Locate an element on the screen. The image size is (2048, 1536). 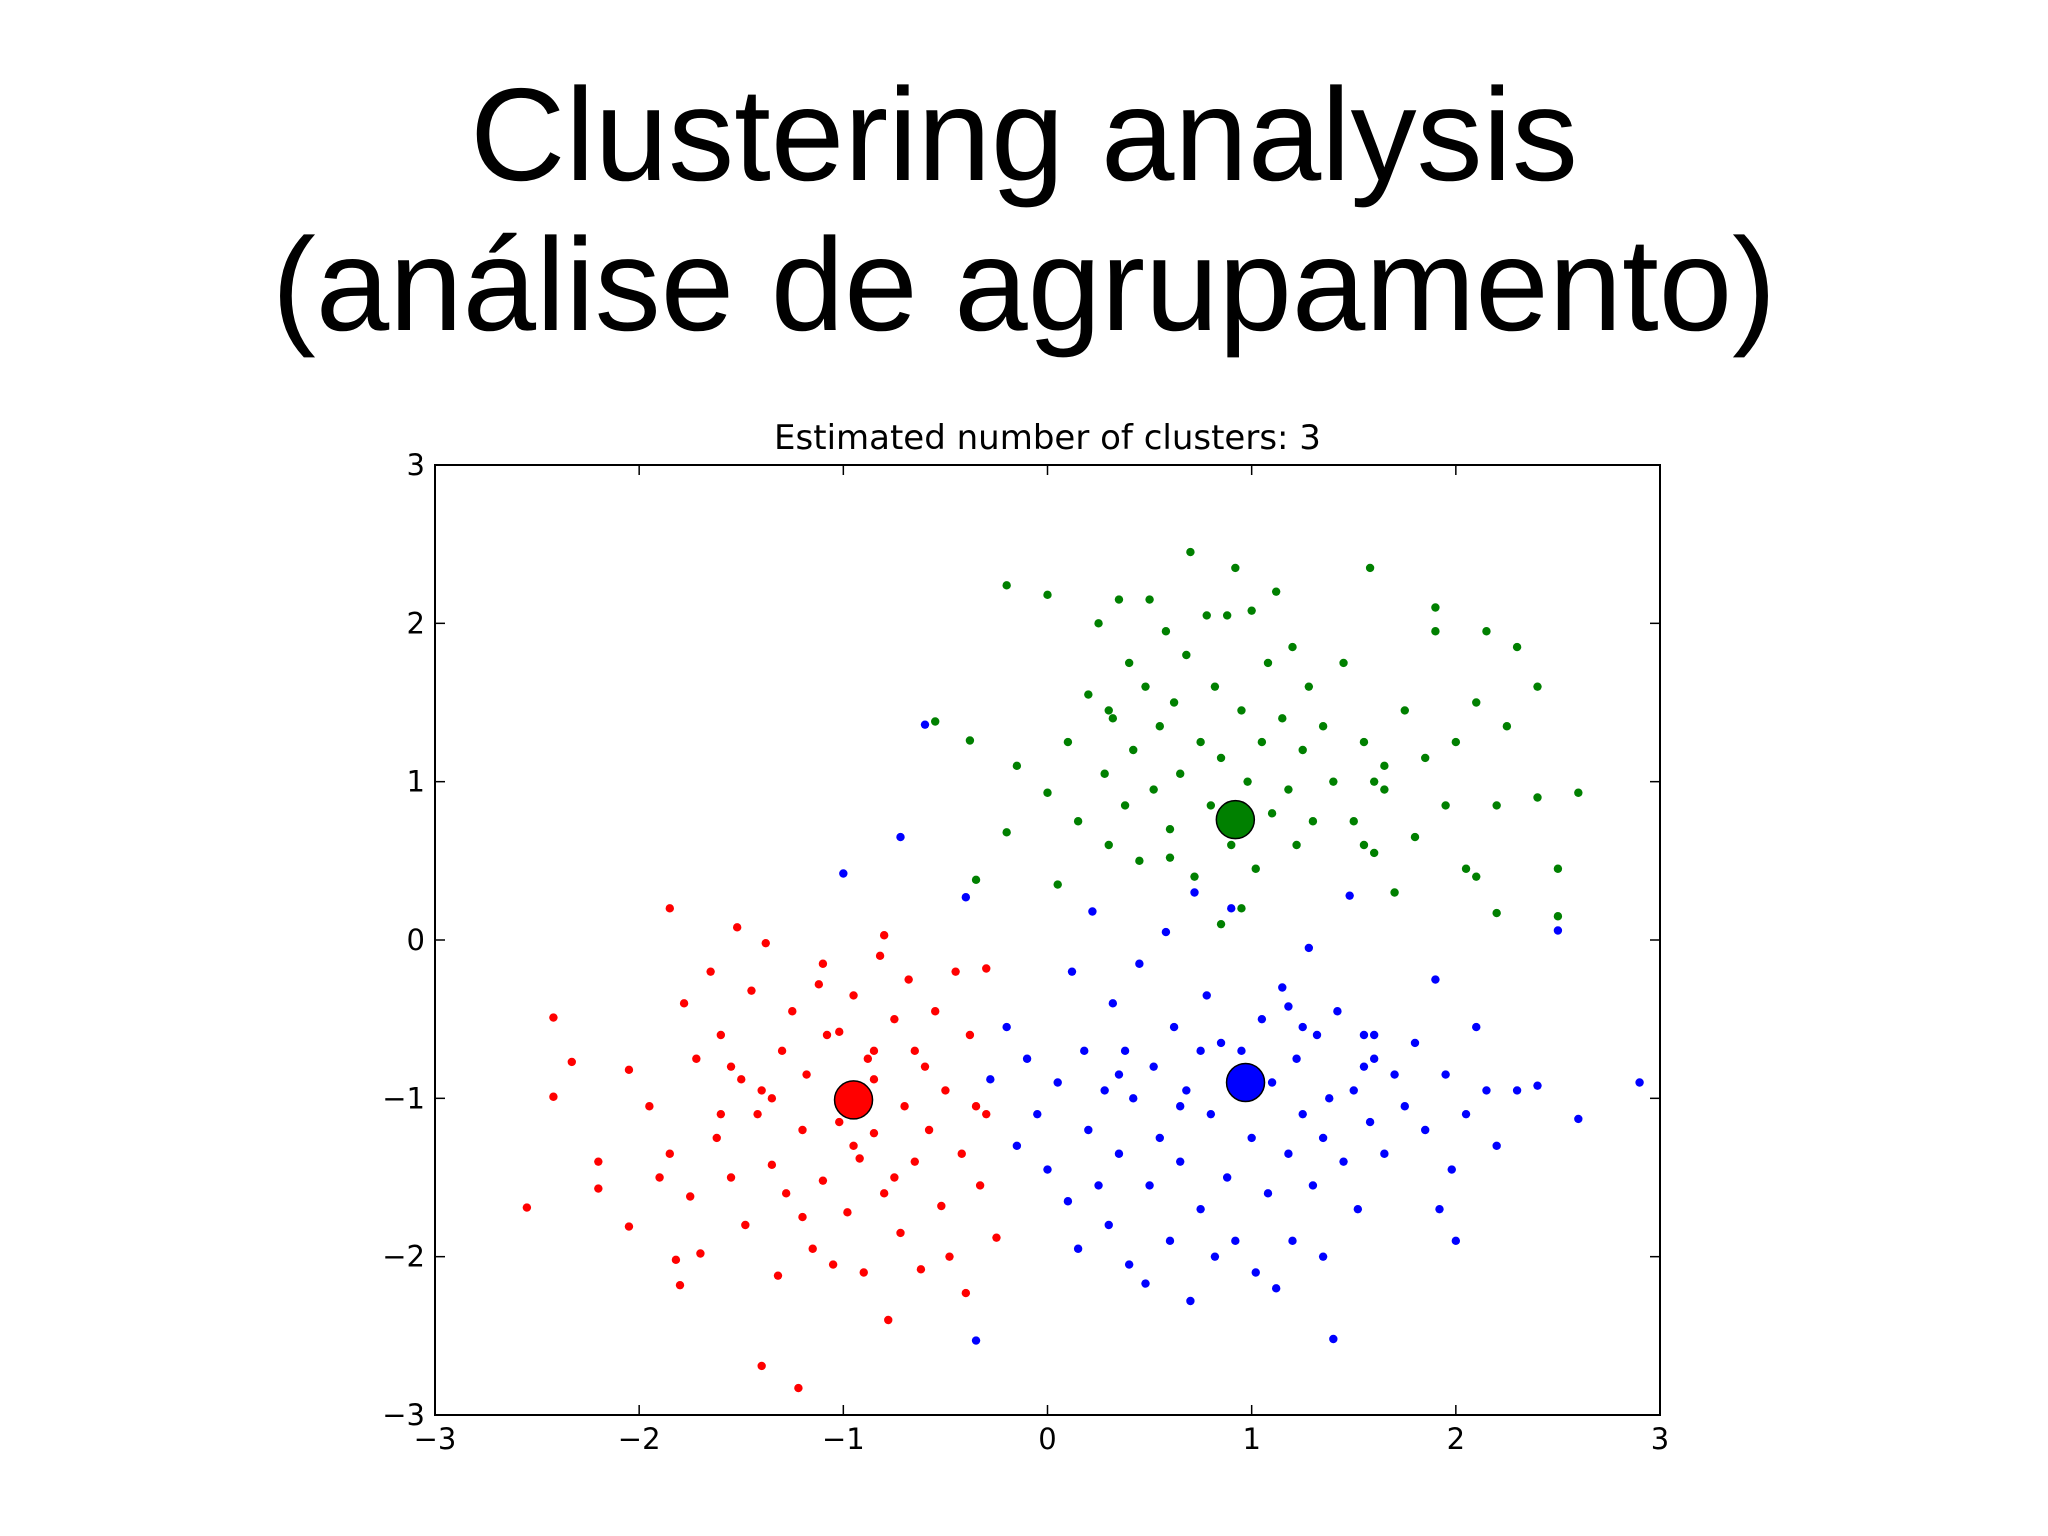
chart-title: Estimated number of clusters: 3 is located at coordinates (1047, 438).